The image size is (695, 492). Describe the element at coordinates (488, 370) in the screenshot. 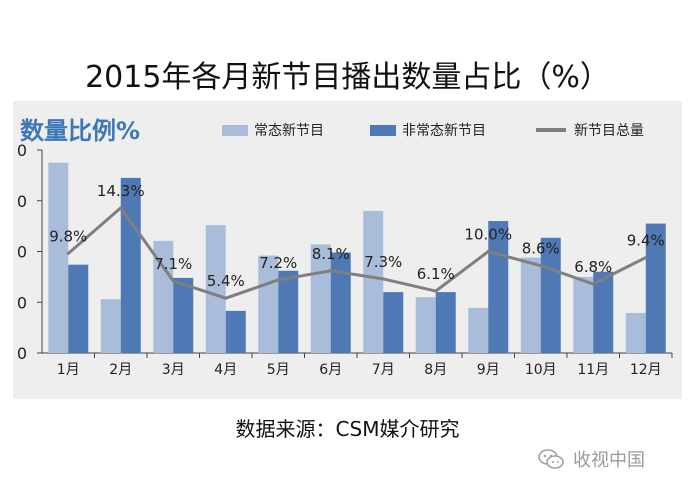

I see `x-tick-label: 9月` at that location.